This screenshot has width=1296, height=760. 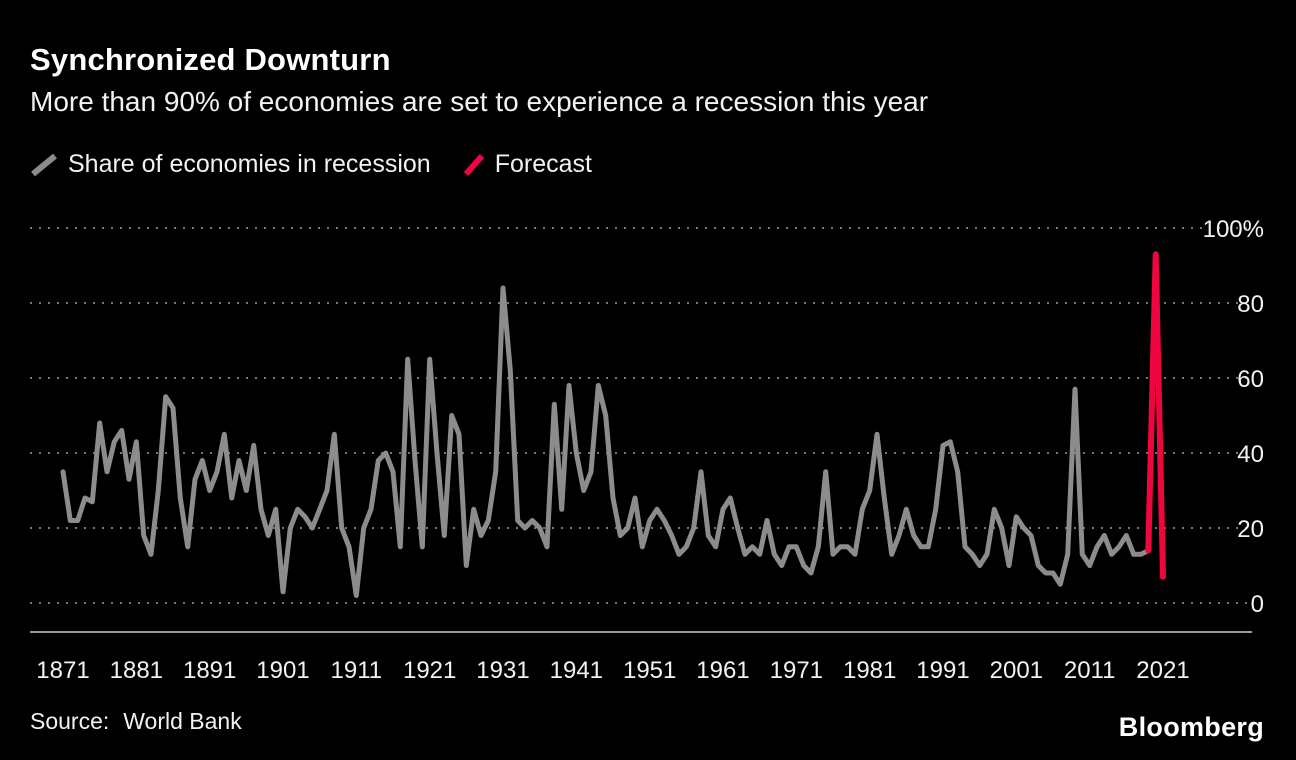 What do you see at coordinates (1250, 529) in the screenshot?
I see `y-tick-label-20: 20` at bounding box center [1250, 529].